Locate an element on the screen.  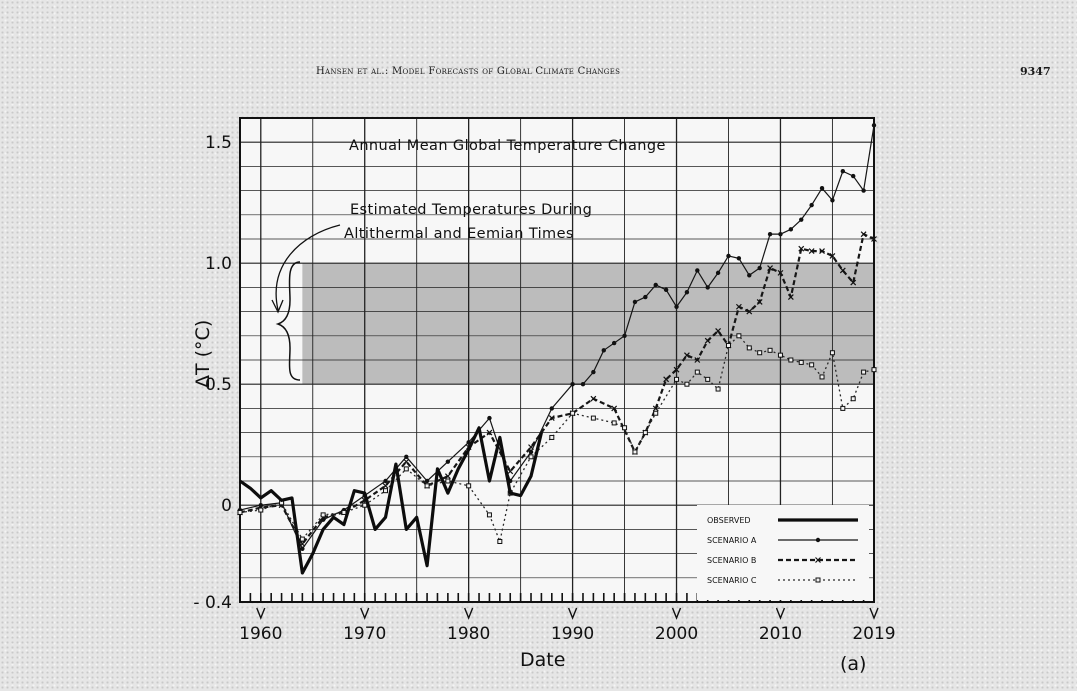
legend-label: SCENARIO B is located at coordinates (731, 560).